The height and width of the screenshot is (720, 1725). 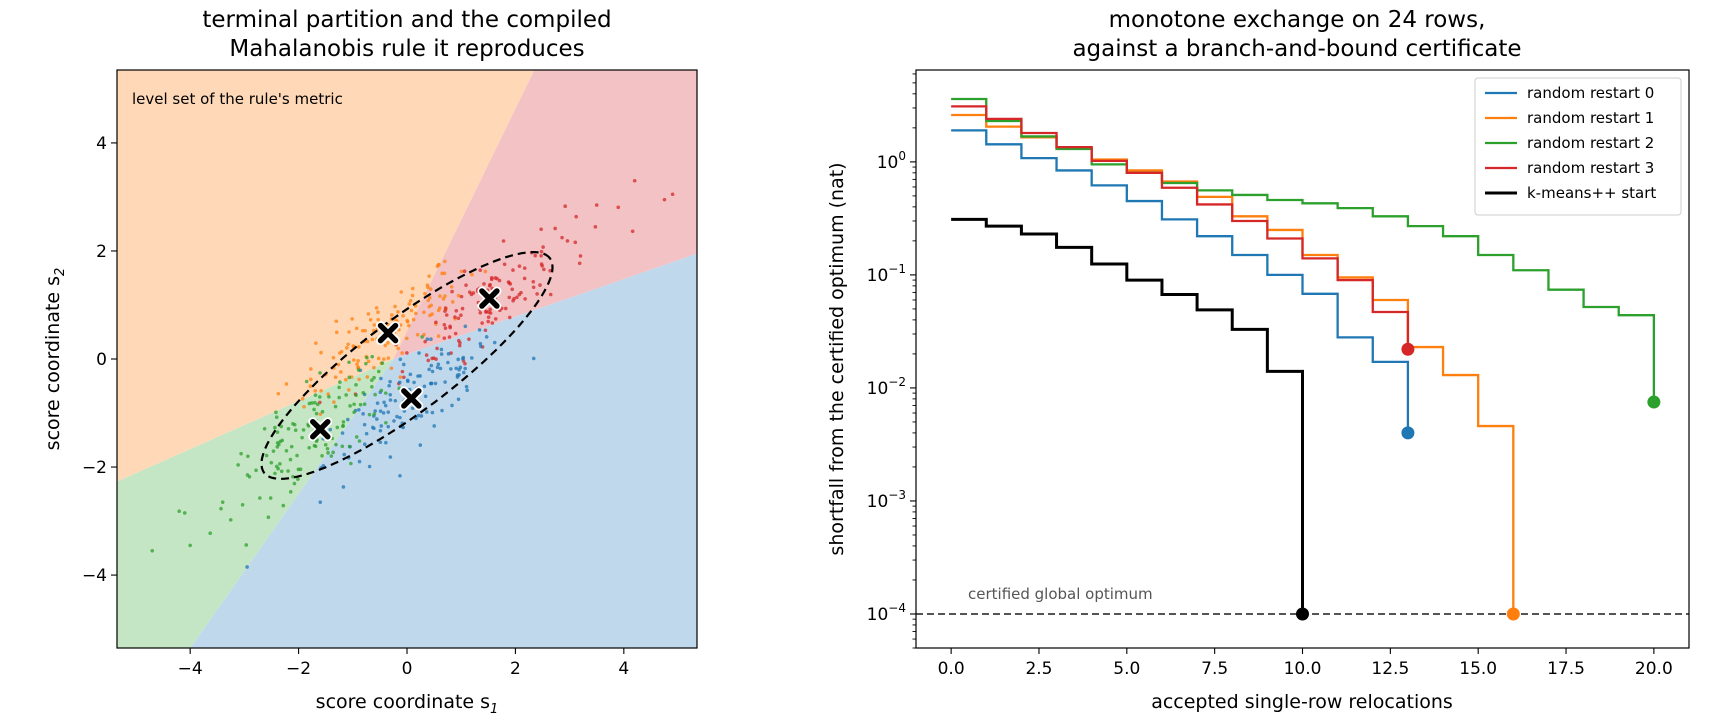 What do you see at coordinates (1569, 93) in the screenshot?
I see `legend-entry: random restart 0` at bounding box center [1569, 93].